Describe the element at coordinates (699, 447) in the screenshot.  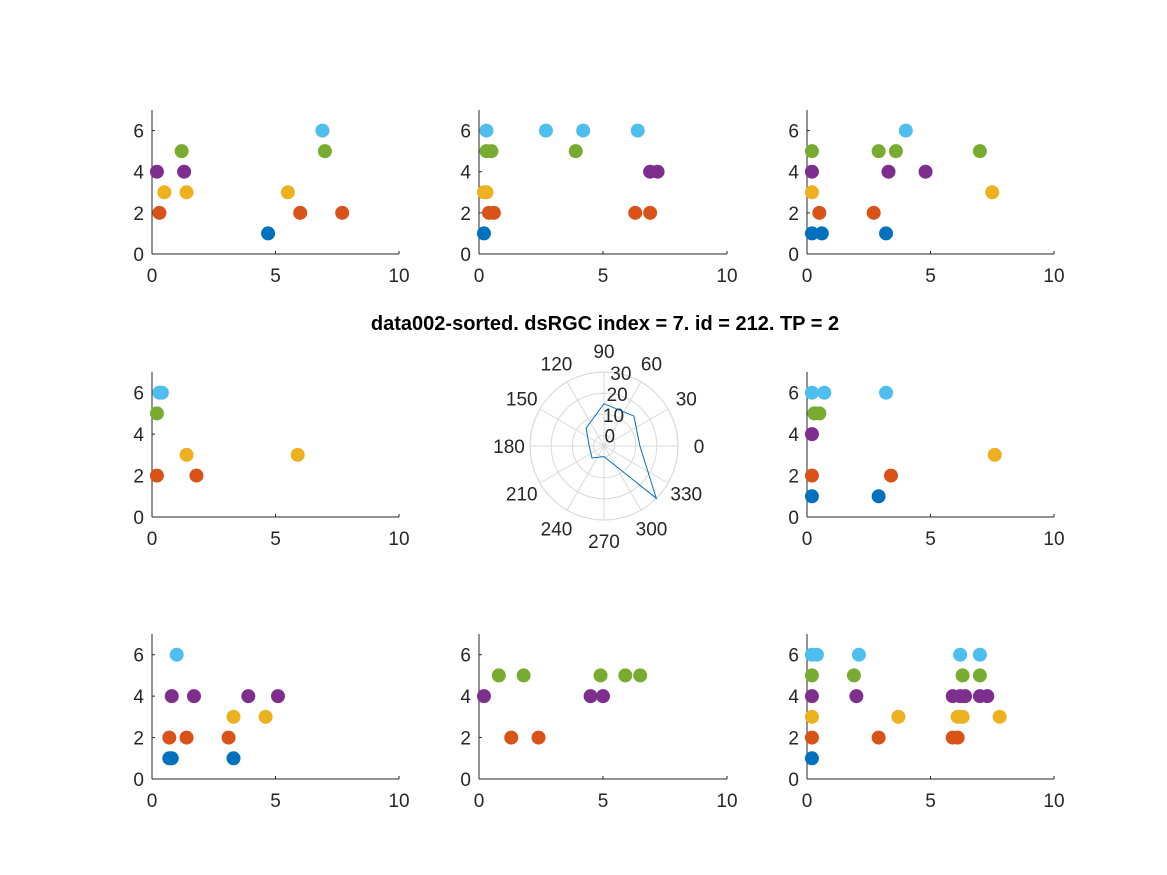
I see `polar-angle-label: 0` at that location.